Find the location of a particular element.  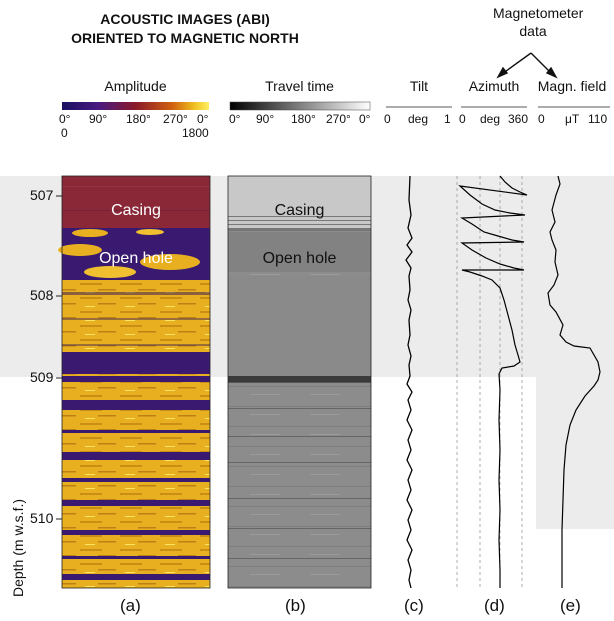

travel-time-tick: 180° is located at coordinates (303, 119).